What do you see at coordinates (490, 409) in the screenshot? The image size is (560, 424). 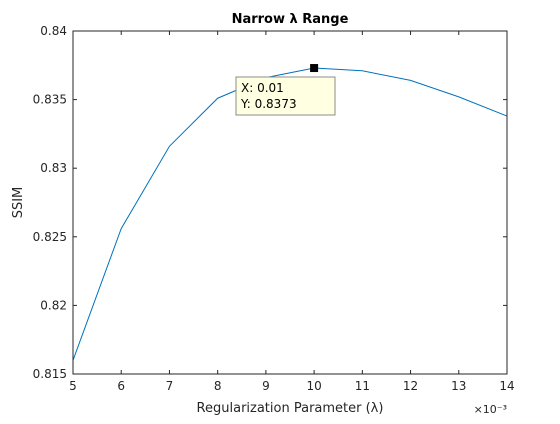 I see `x-exponent-label: ×10⁻³` at bounding box center [490, 409].